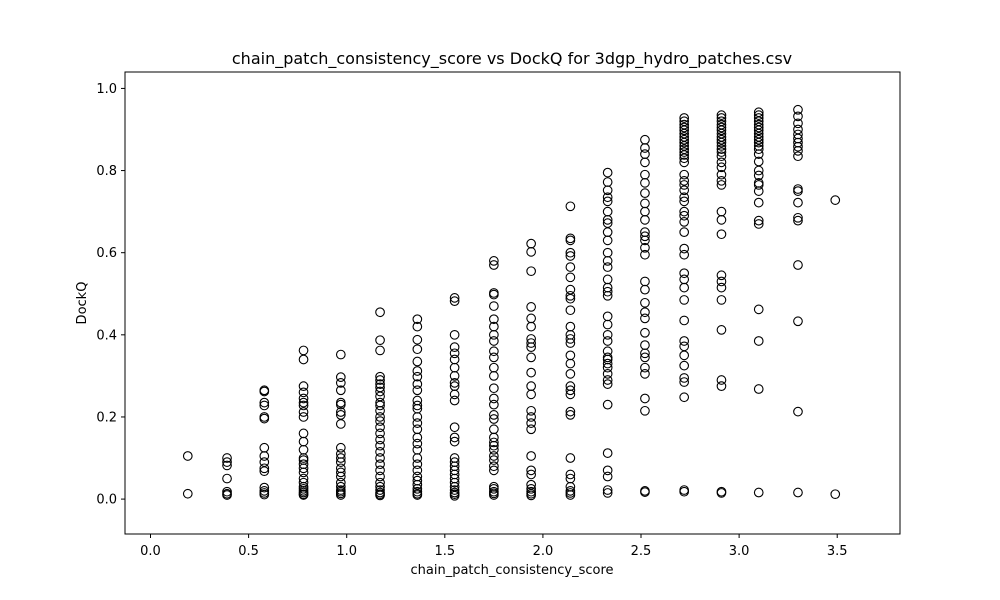 Image resolution: width=1000 pixels, height=600 pixels. What do you see at coordinates (511, 570) in the screenshot?
I see `x-axis-label: chain_patch_consistency_score` at bounding box center [511, 570].